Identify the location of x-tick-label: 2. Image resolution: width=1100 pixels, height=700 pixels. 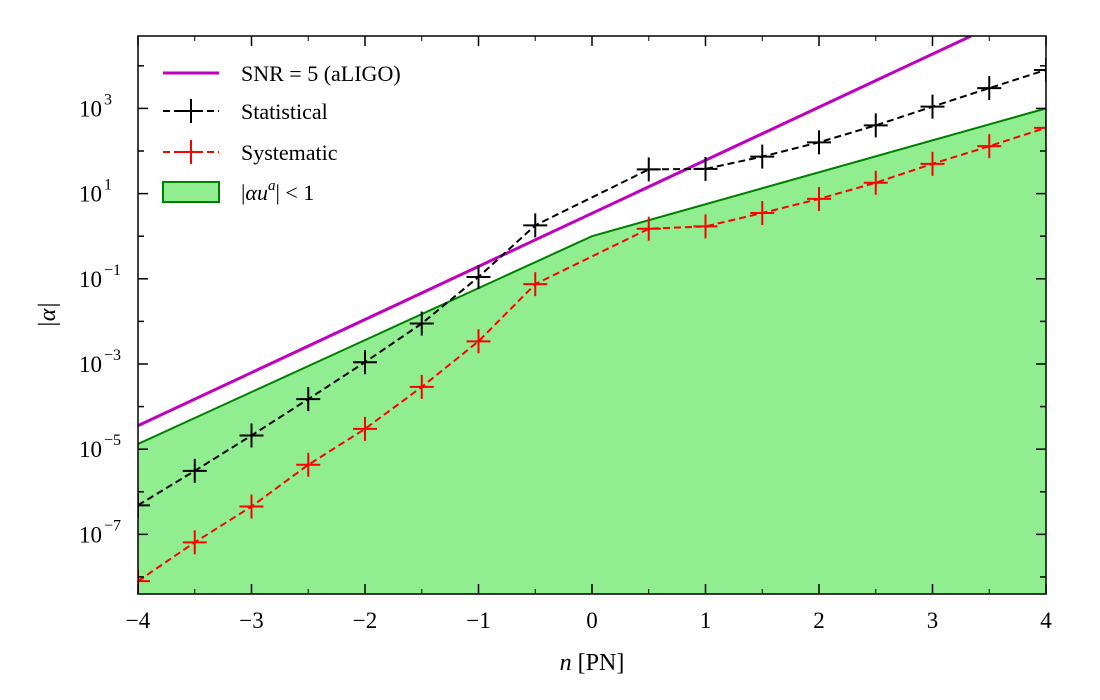
(819, 620).